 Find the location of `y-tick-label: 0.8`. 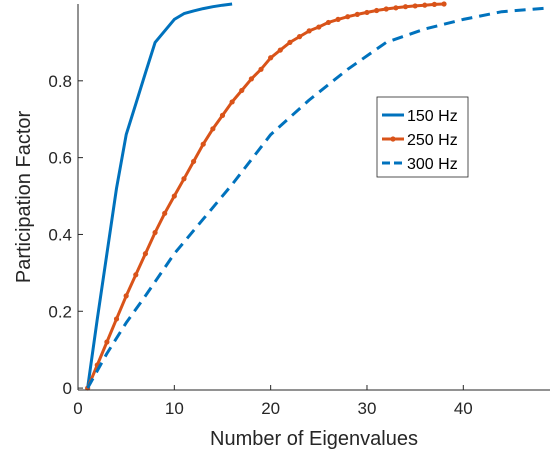

y-tick-label: 0.8 is located at coordinates (60, 81).